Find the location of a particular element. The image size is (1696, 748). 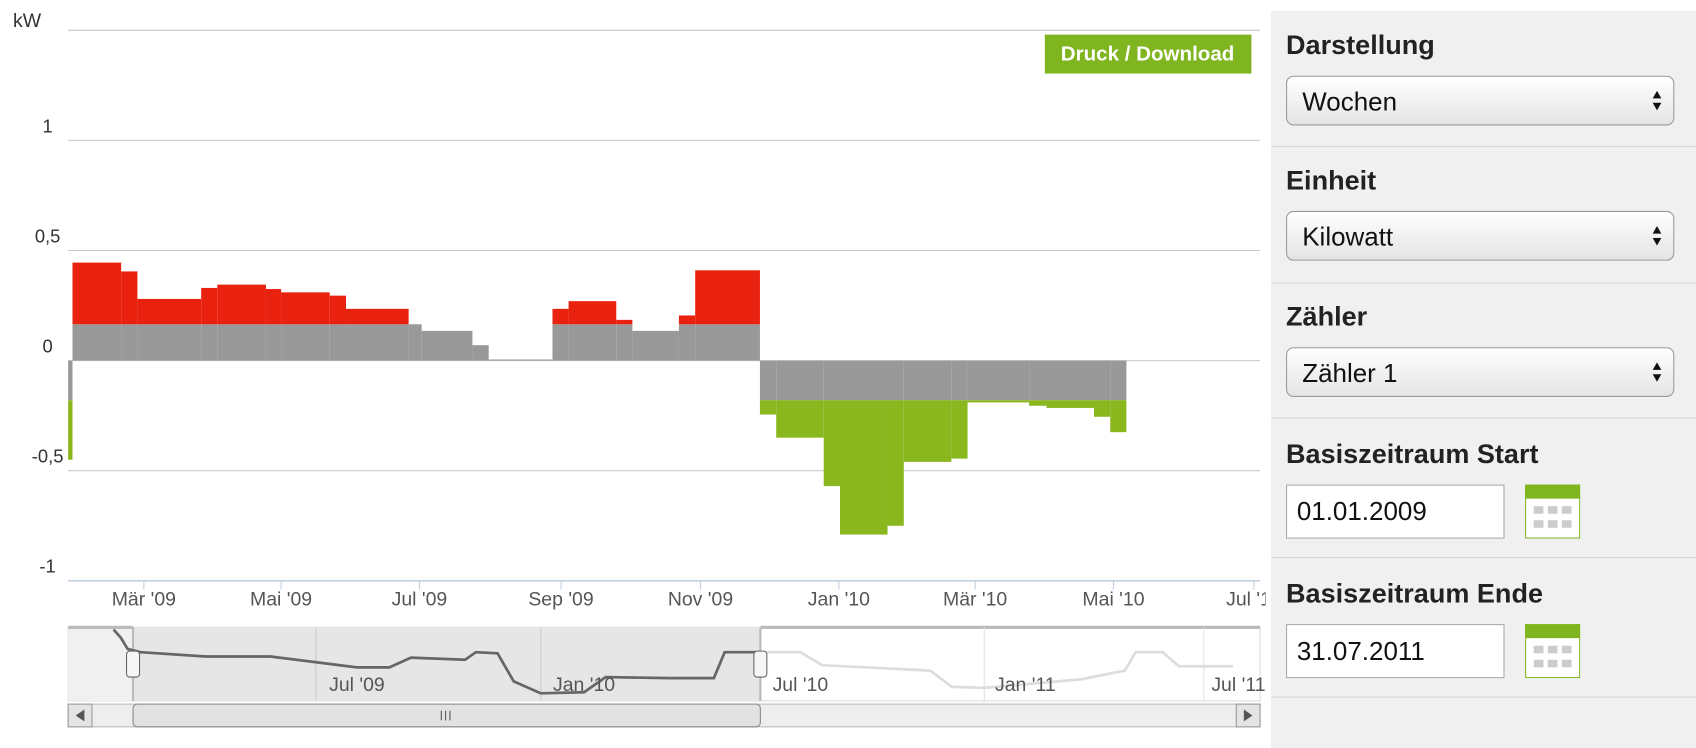

x-tick-label: Sep '09 is located at coordinates (560, 599).